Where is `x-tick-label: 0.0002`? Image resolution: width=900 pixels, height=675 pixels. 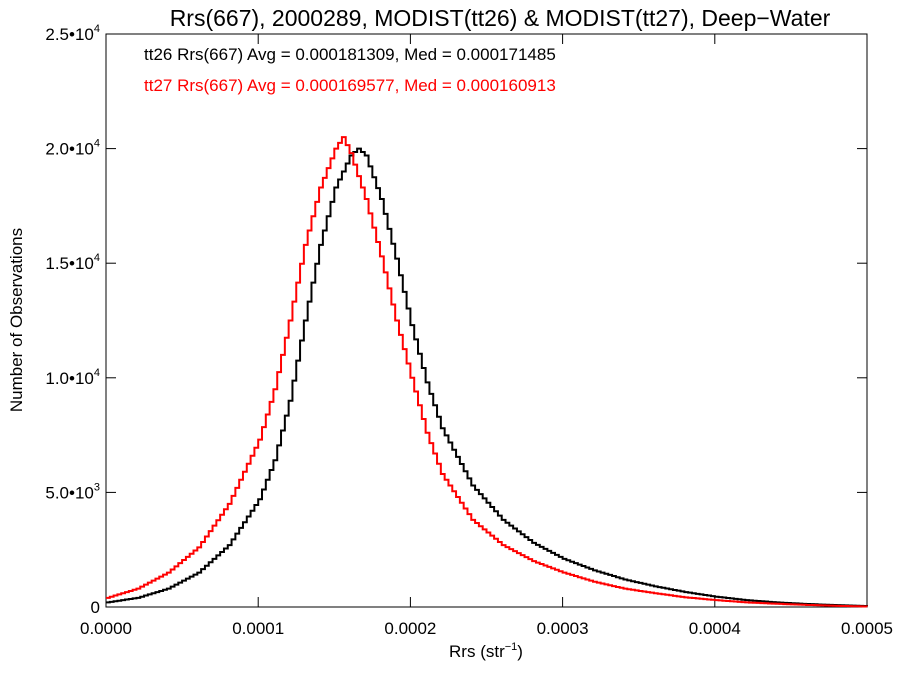 x-tick-label: 0.0002 is located at coordinates (410, 628).